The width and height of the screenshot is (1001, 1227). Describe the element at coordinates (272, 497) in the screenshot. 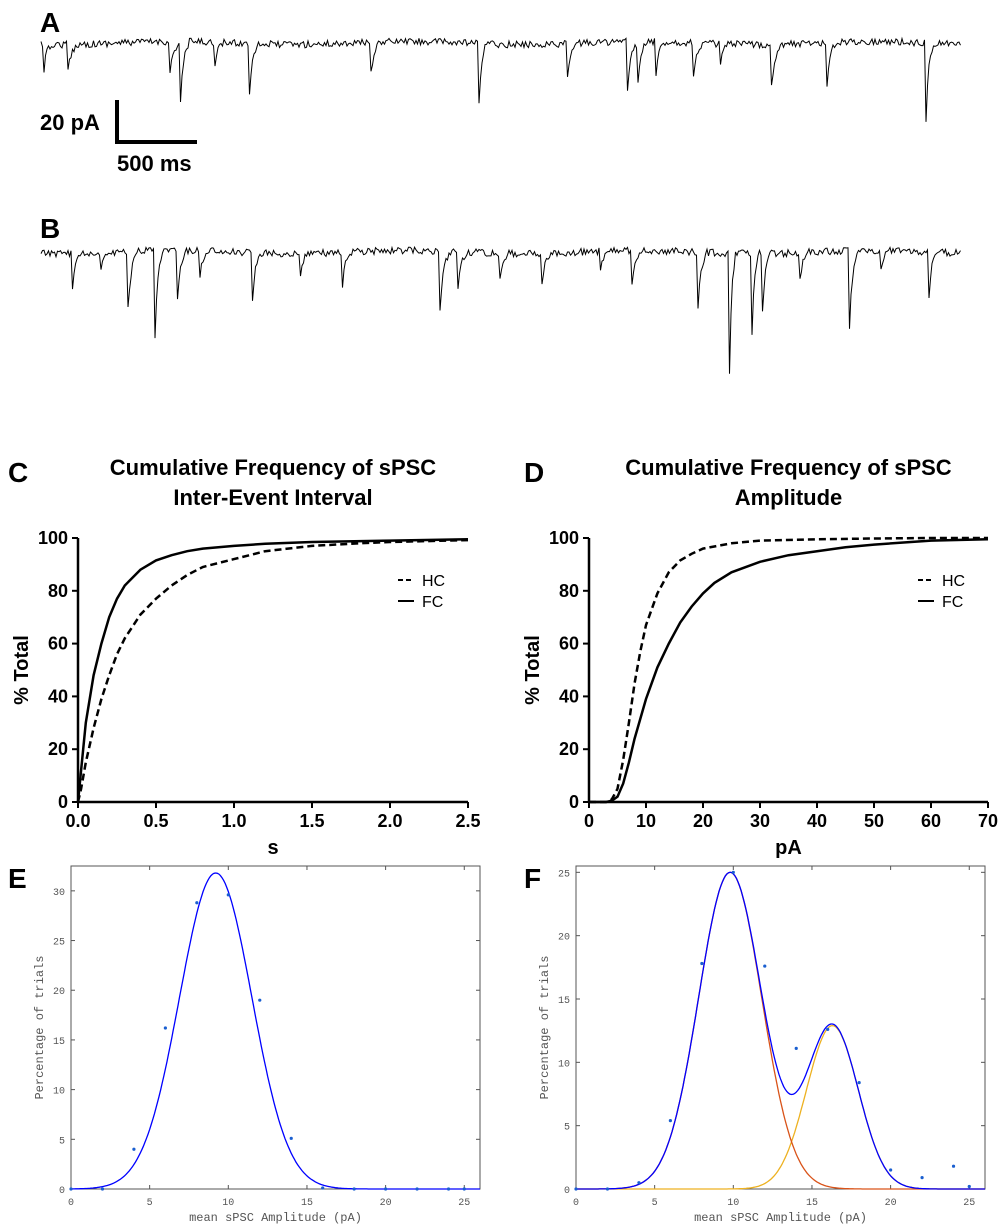

I see `chart-title-line: Inter-Event Interval` at that location.